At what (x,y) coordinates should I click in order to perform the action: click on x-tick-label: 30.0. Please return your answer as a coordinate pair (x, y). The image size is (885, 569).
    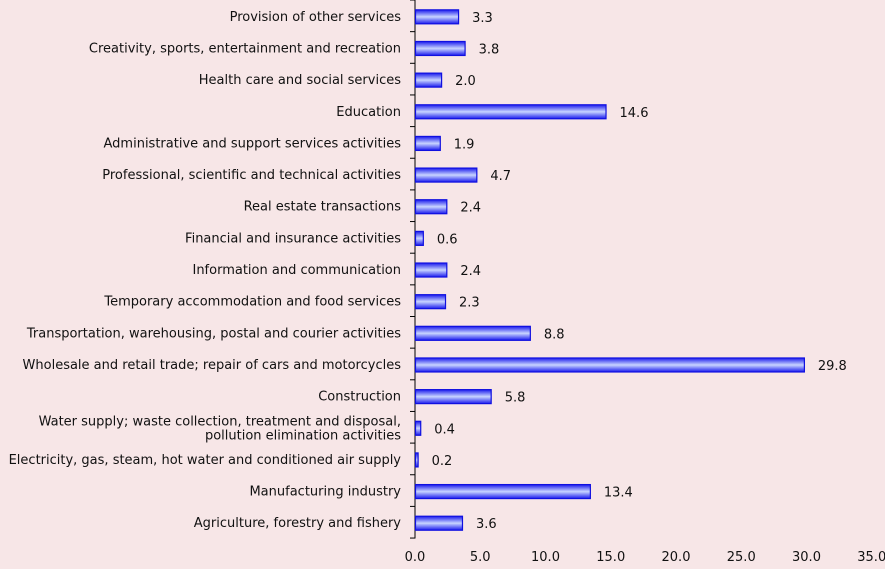
    Looking at the image, I should click on (806, 557).